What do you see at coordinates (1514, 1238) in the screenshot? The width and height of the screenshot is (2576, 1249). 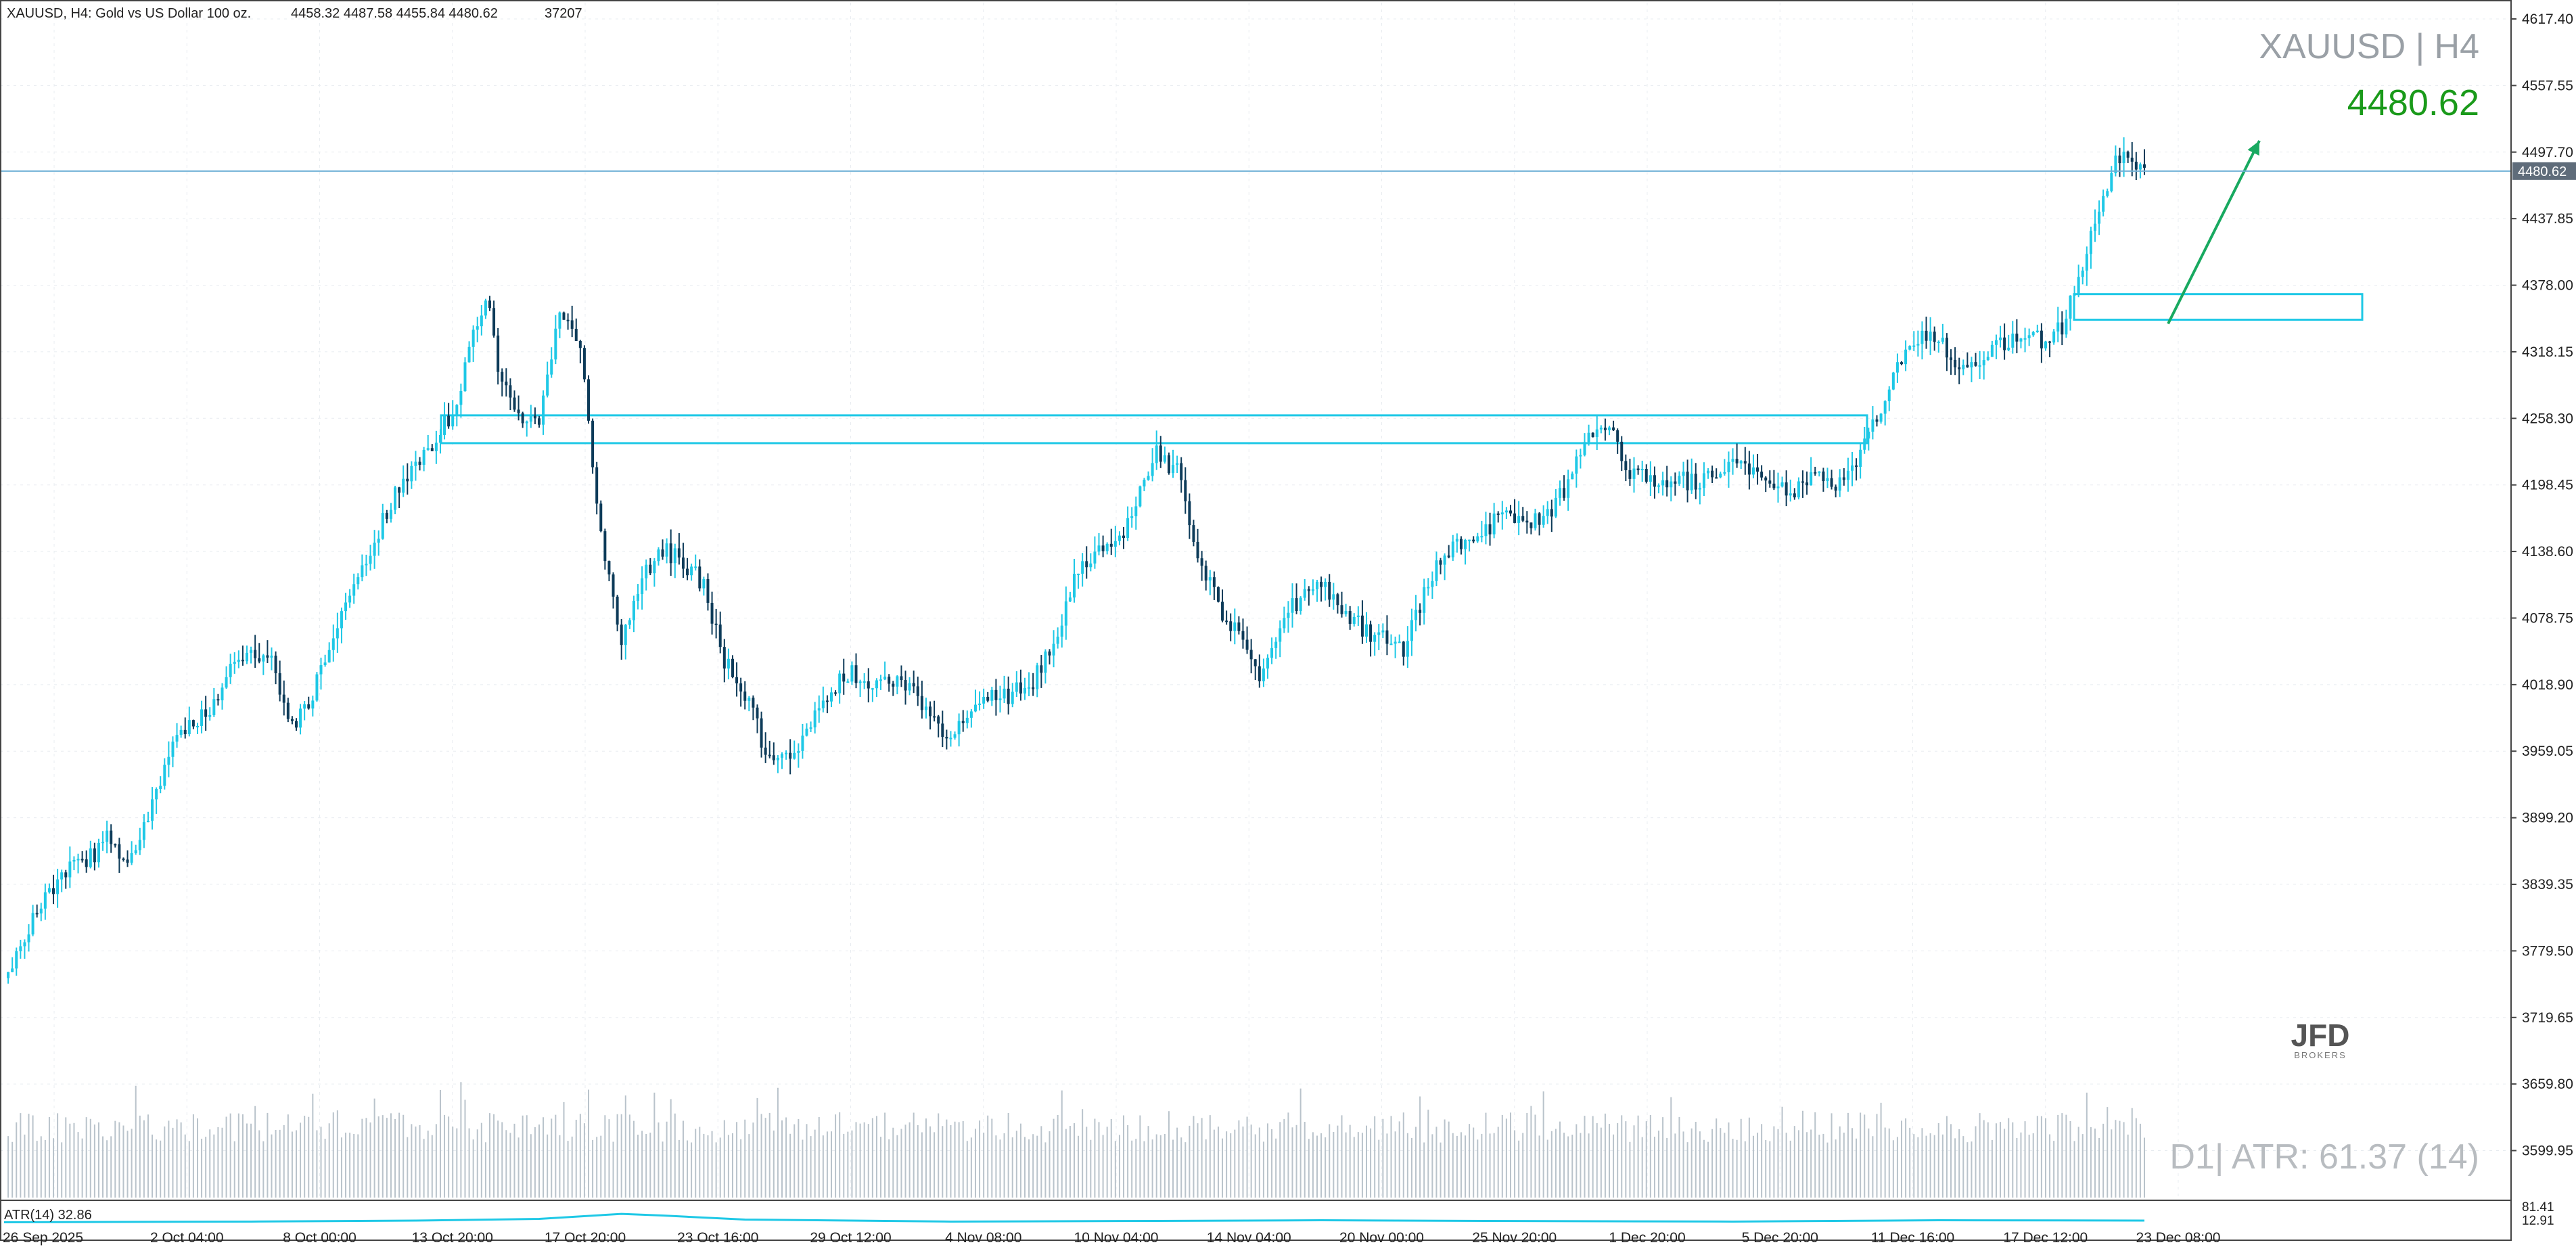 I see `x-tick-label: 25 Nov 20:00` at bounding box center [1514, 1238].